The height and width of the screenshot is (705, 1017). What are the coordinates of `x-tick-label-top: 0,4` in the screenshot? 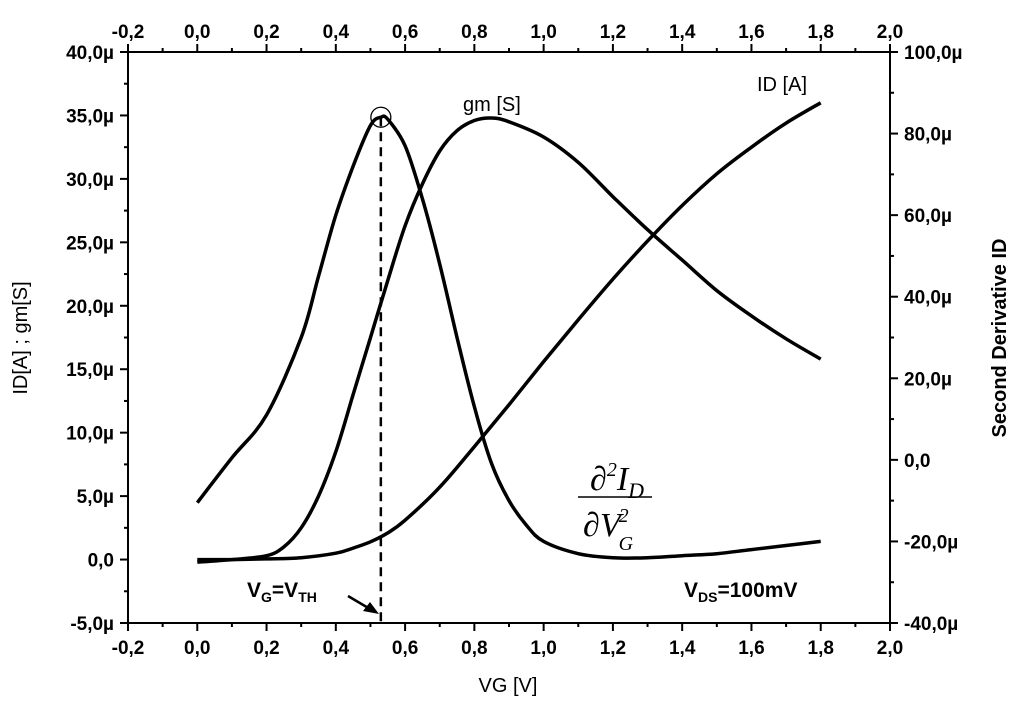 It's located at (336, 32).